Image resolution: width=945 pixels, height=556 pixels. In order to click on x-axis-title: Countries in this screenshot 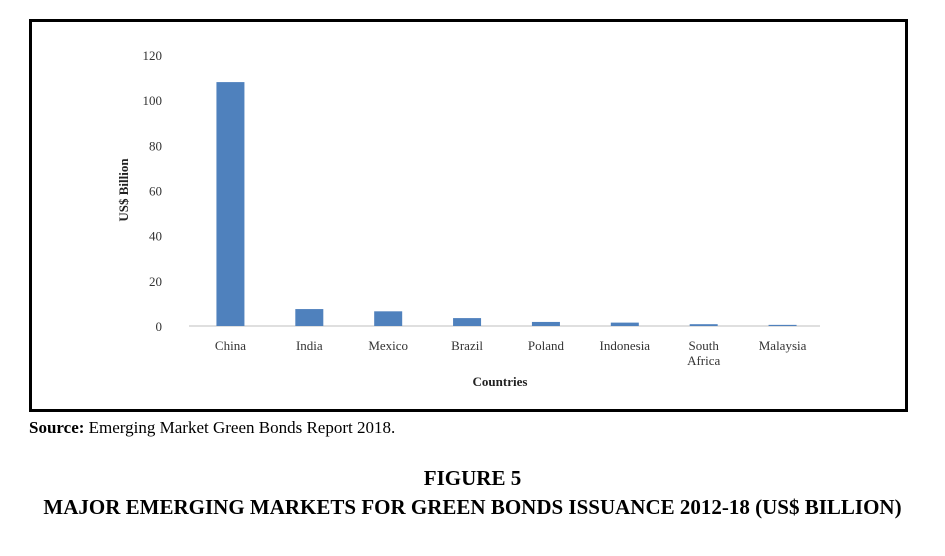, I will do `click(500, 381)`.